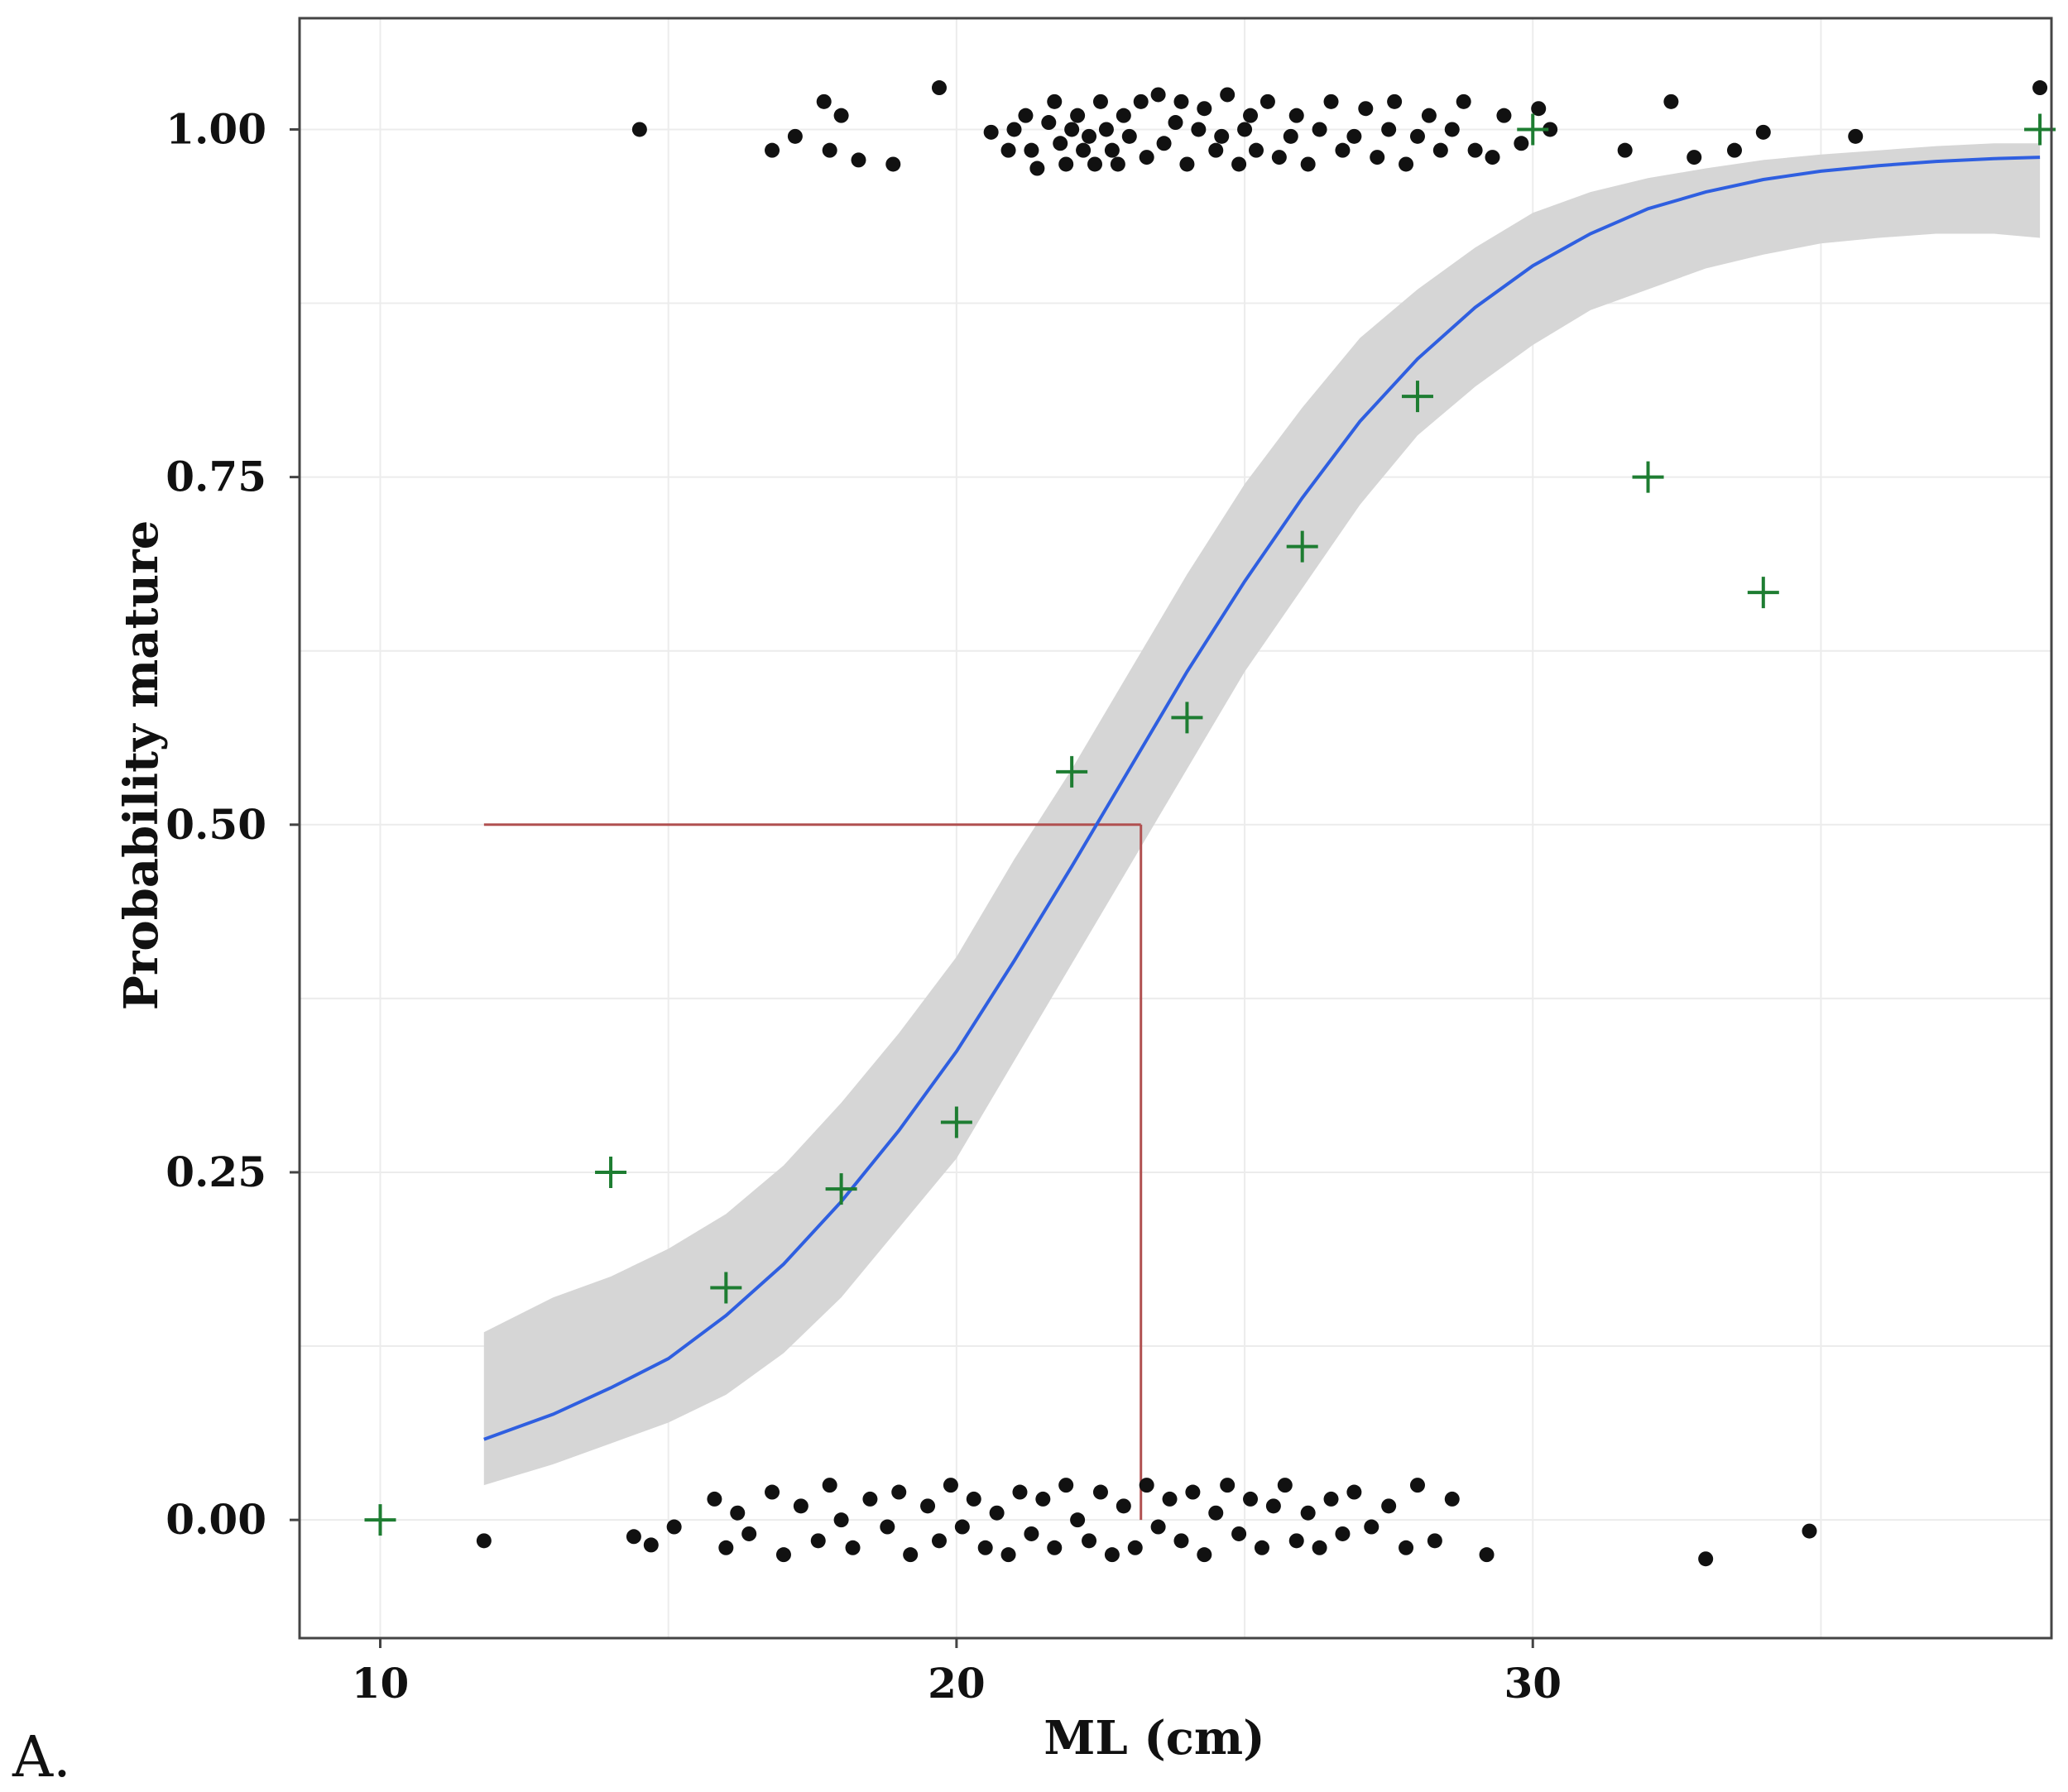 Image resolution: width=2068 pixels, height=1792 pixels. What do you see at coordinates (813, 1172) in the screenshot?
I see `l50-lines` at bounding box center [813, 1172].